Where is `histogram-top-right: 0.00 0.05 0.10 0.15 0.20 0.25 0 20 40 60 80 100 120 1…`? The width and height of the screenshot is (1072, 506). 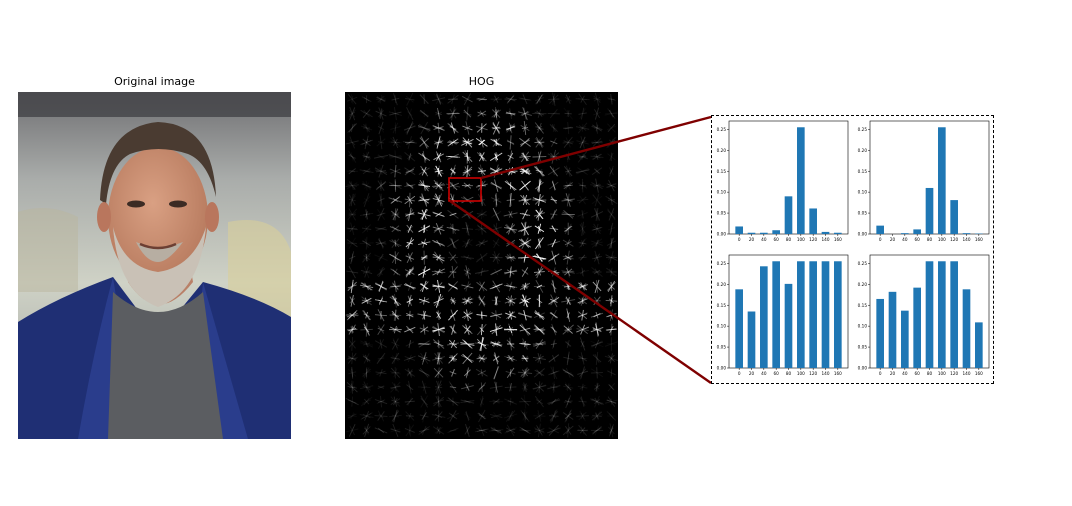 histogram-top-right: 0.00 0.05 0.10 0.15 0.20 0.25 0 20 40 60 80 100 120 1… is located at coordinates (924, 181).